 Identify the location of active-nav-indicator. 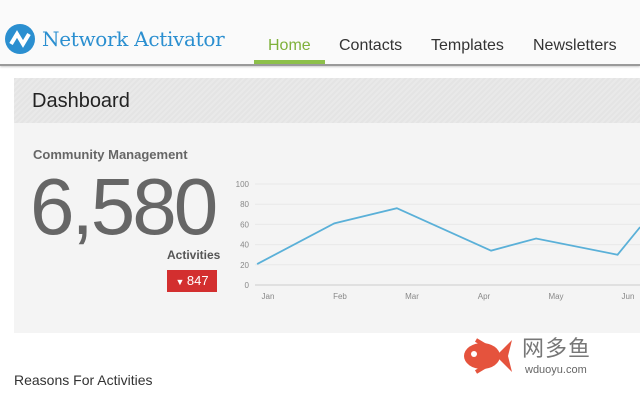
(289, 62).